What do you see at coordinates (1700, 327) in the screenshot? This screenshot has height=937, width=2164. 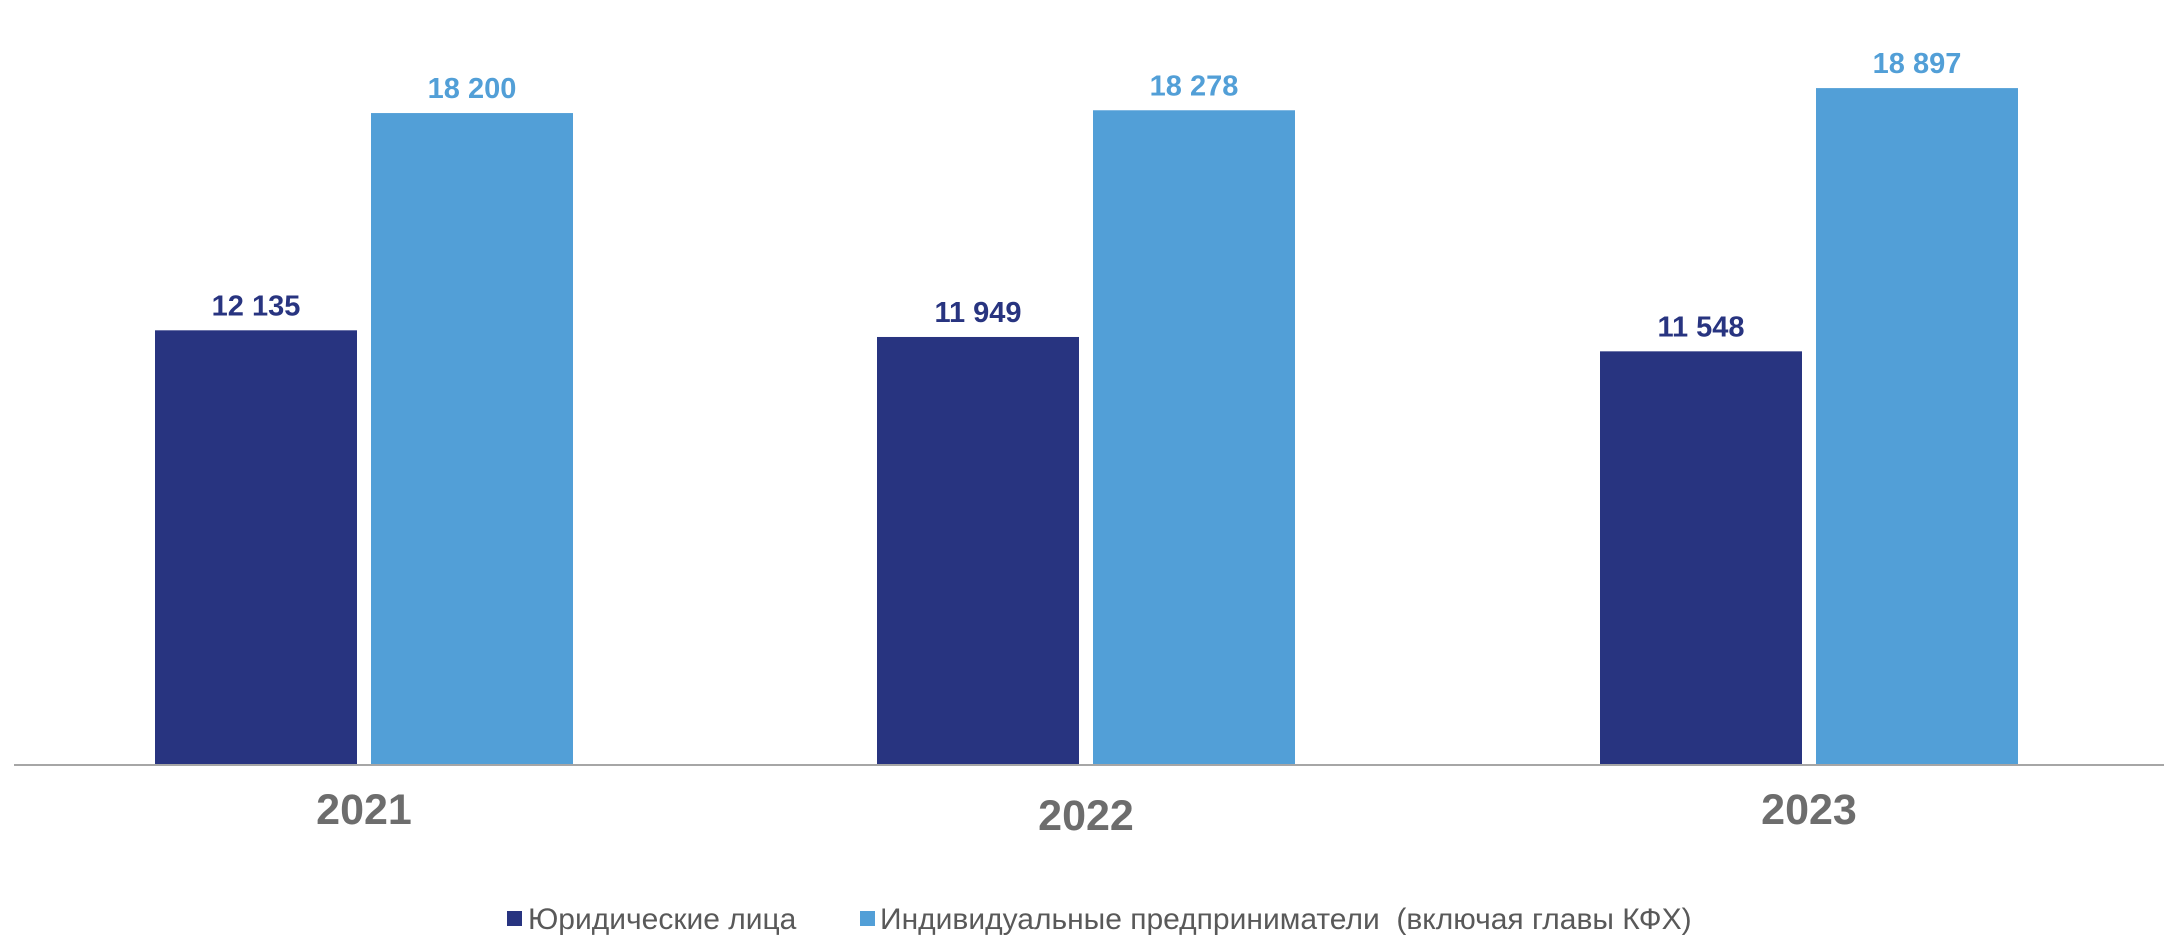 I see `value-label-2023-series-1: 11 548` at bounding box center [1700, 327].